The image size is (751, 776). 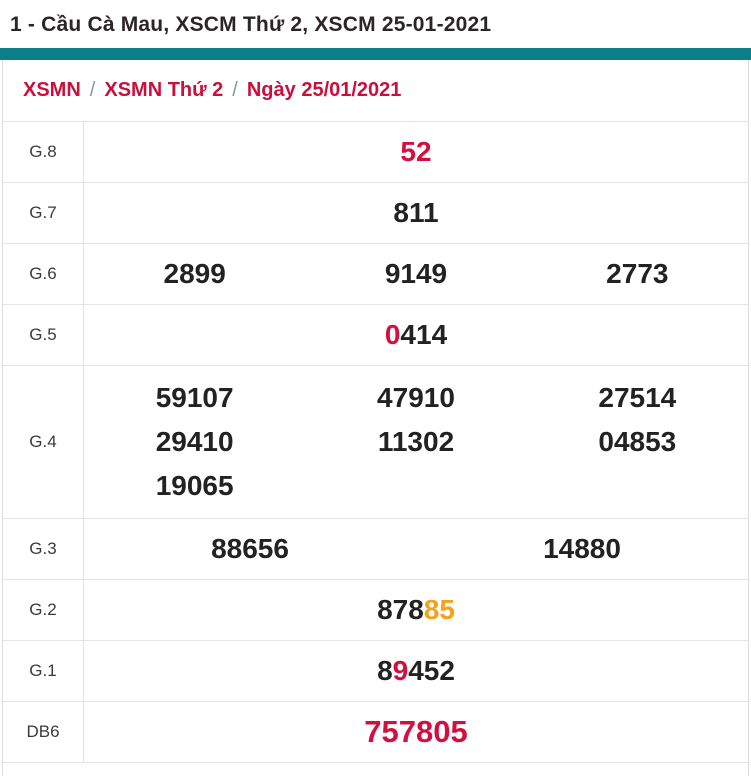 What do you see at coordinates (424, 334) in the screenshot?
I see `prize-number-segment: 414` at bounding box center [424, 334].